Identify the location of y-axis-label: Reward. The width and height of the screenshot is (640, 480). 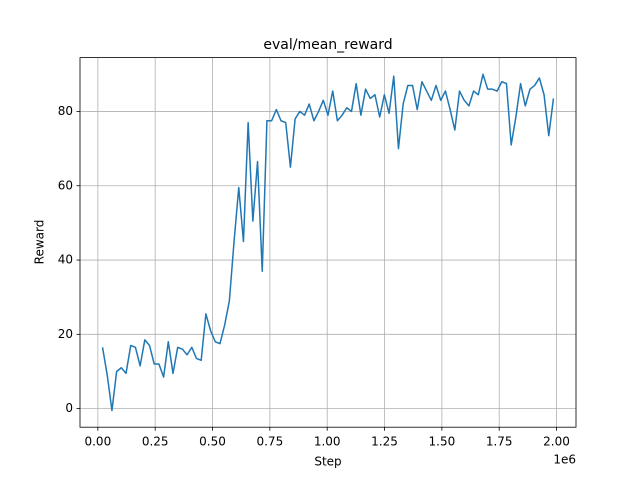
(40, 242).